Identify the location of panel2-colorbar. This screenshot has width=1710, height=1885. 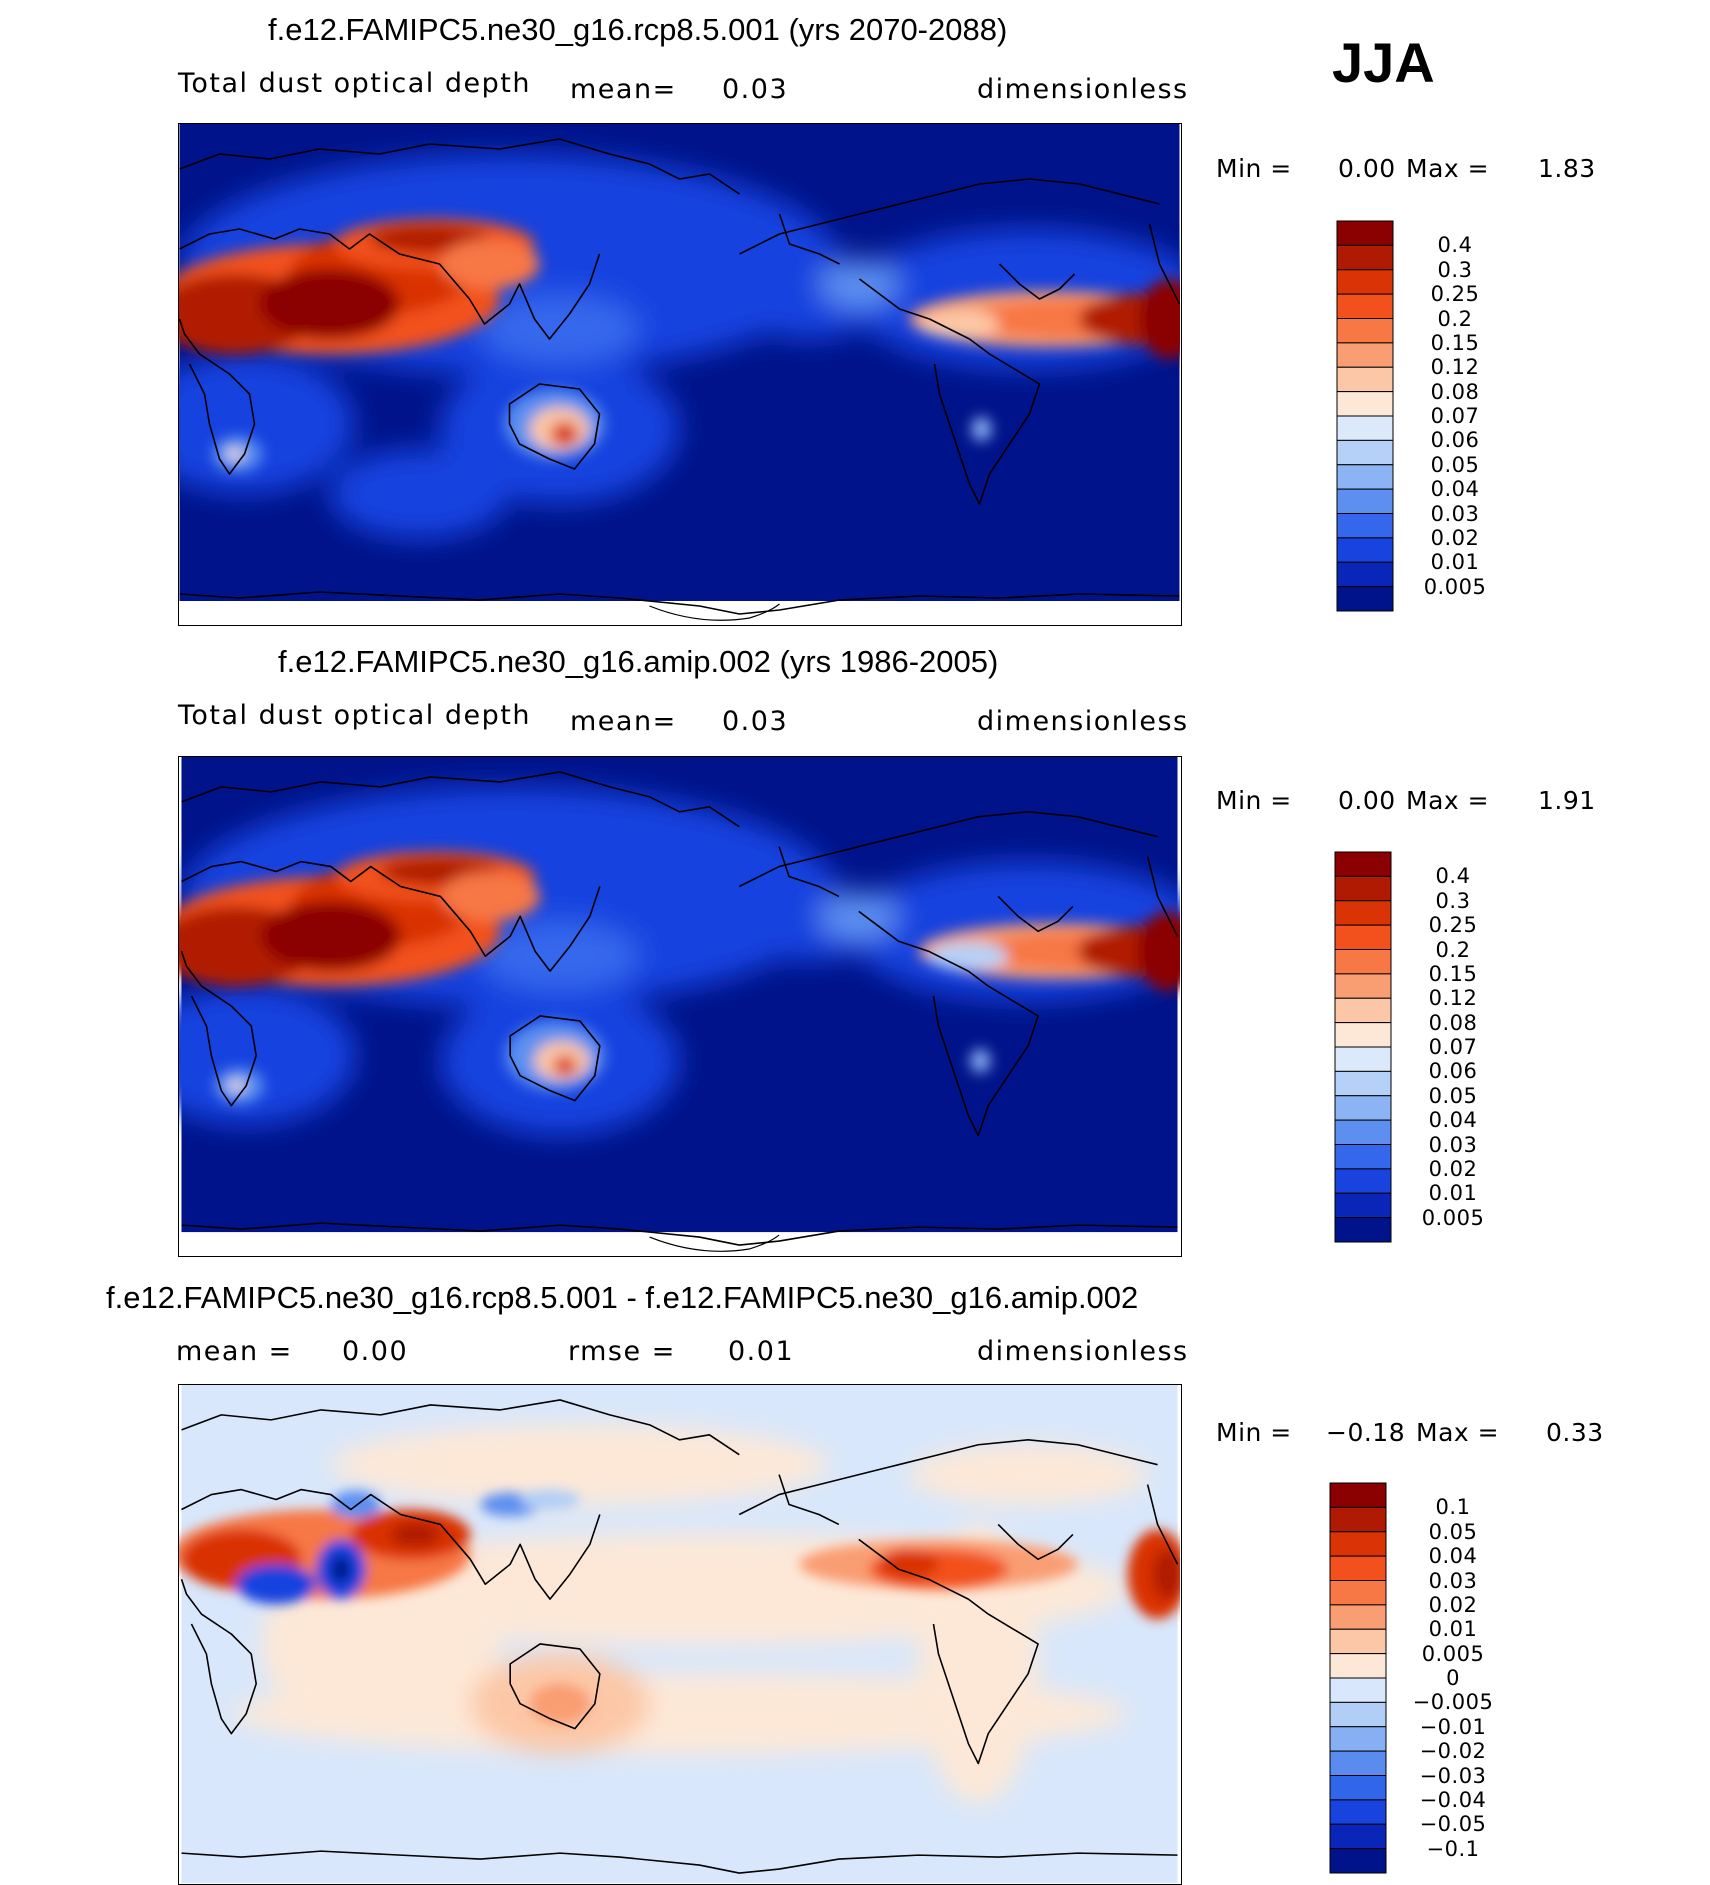
(1364, 1048).